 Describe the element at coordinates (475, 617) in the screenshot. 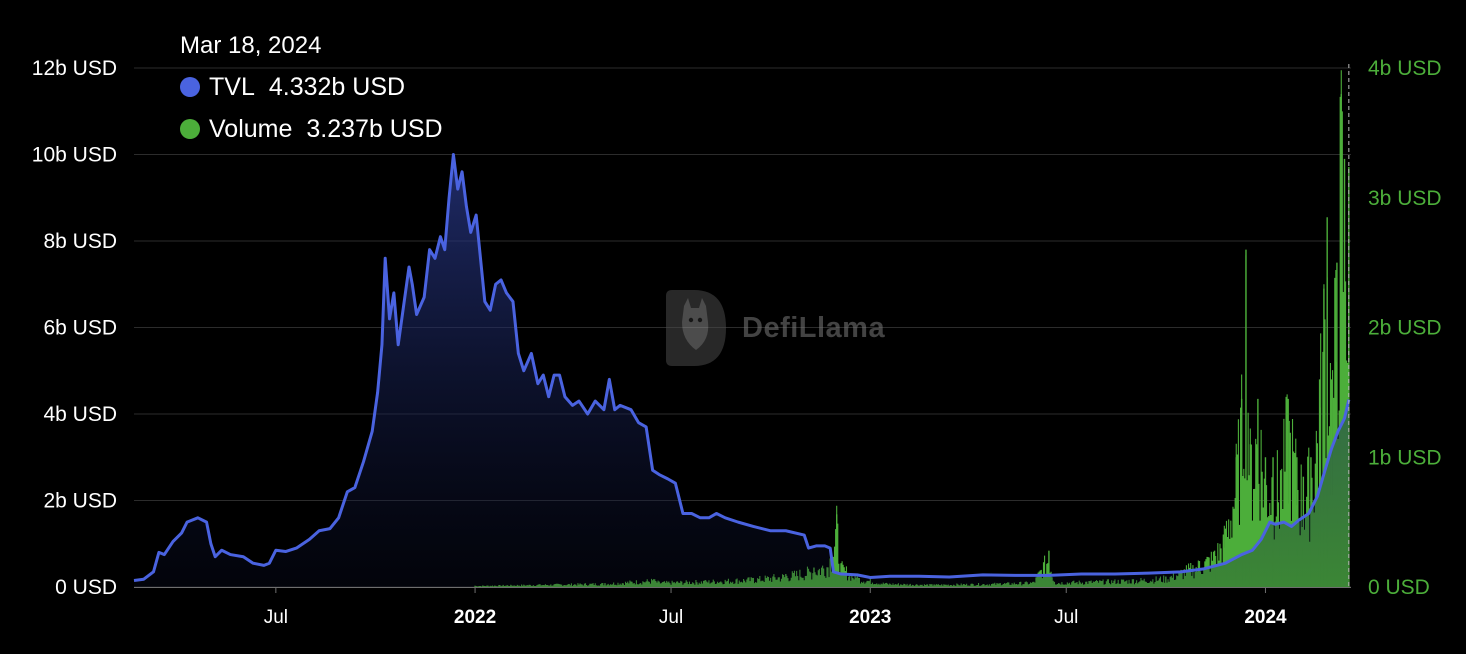

I see `x-tick-label: 2022` at that location.